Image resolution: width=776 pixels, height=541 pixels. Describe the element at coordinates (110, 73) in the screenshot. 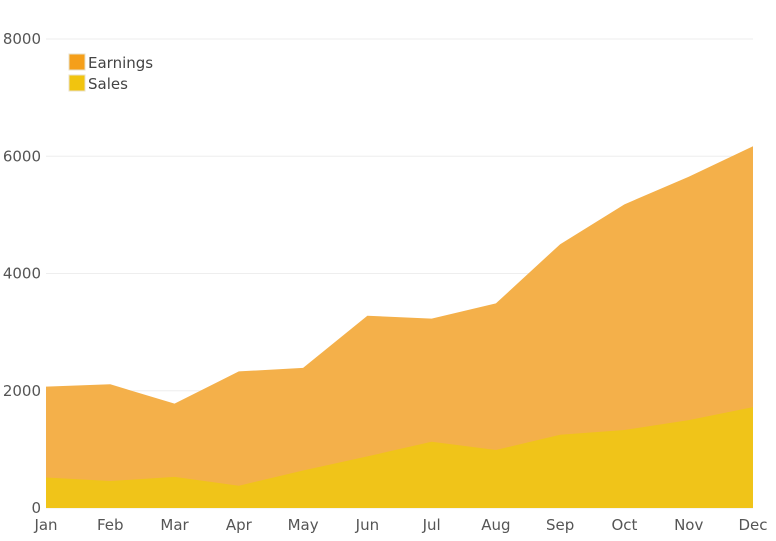

I see `legend: Earnings Sales` at that location.